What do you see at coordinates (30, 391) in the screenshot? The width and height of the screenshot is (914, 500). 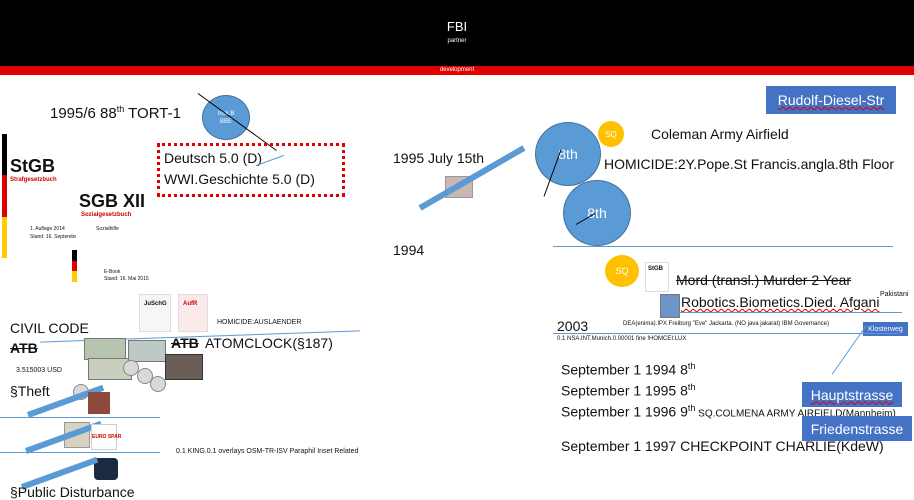 I see `theft: §Theft` at bounding box center [30, 391].